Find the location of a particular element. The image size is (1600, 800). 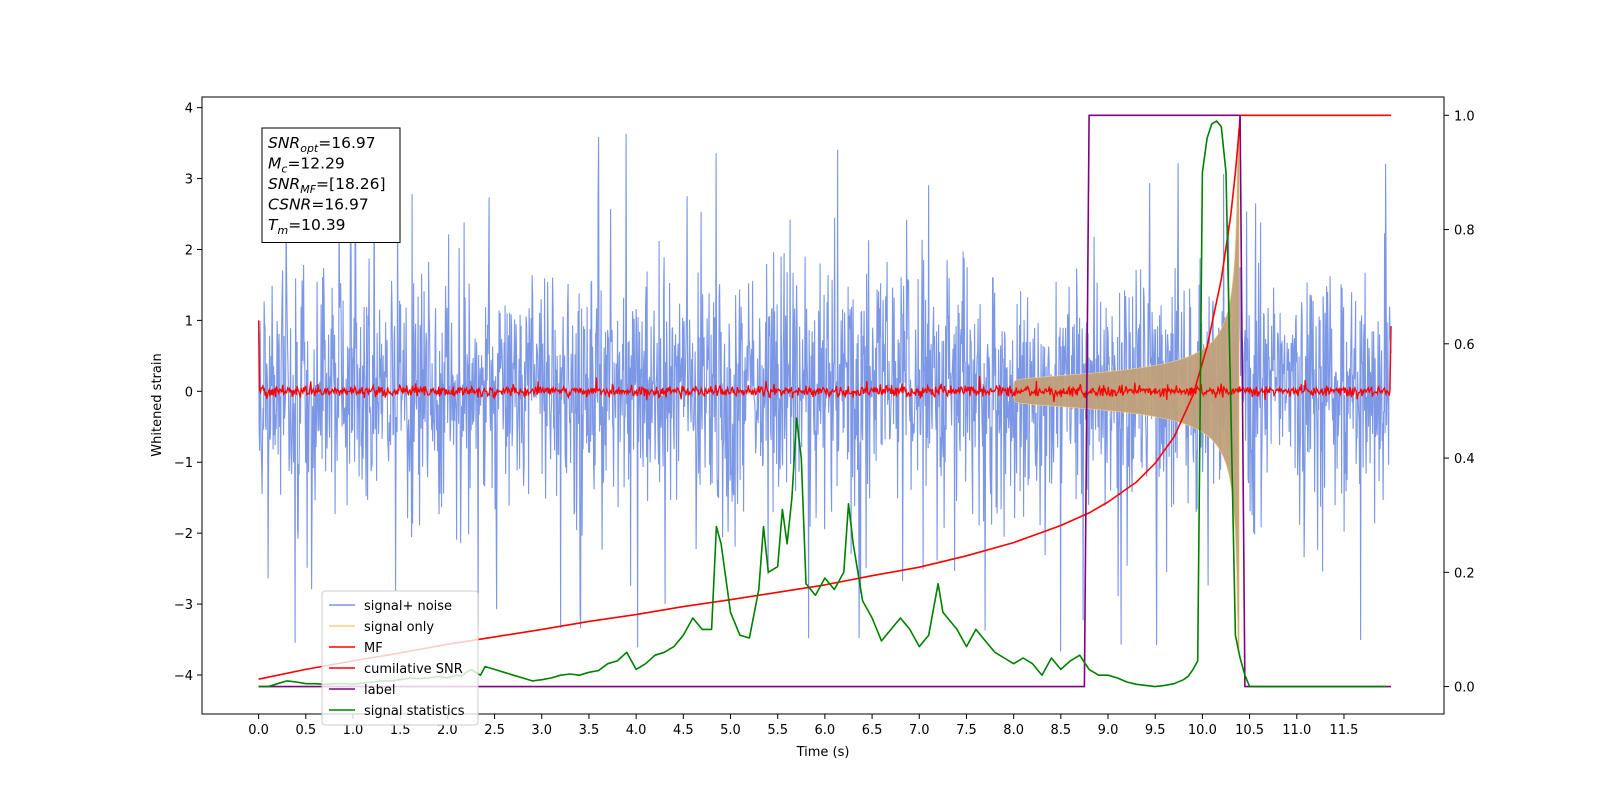

y2-tick-label: 1.0 is located at coordinates (1464, 116).